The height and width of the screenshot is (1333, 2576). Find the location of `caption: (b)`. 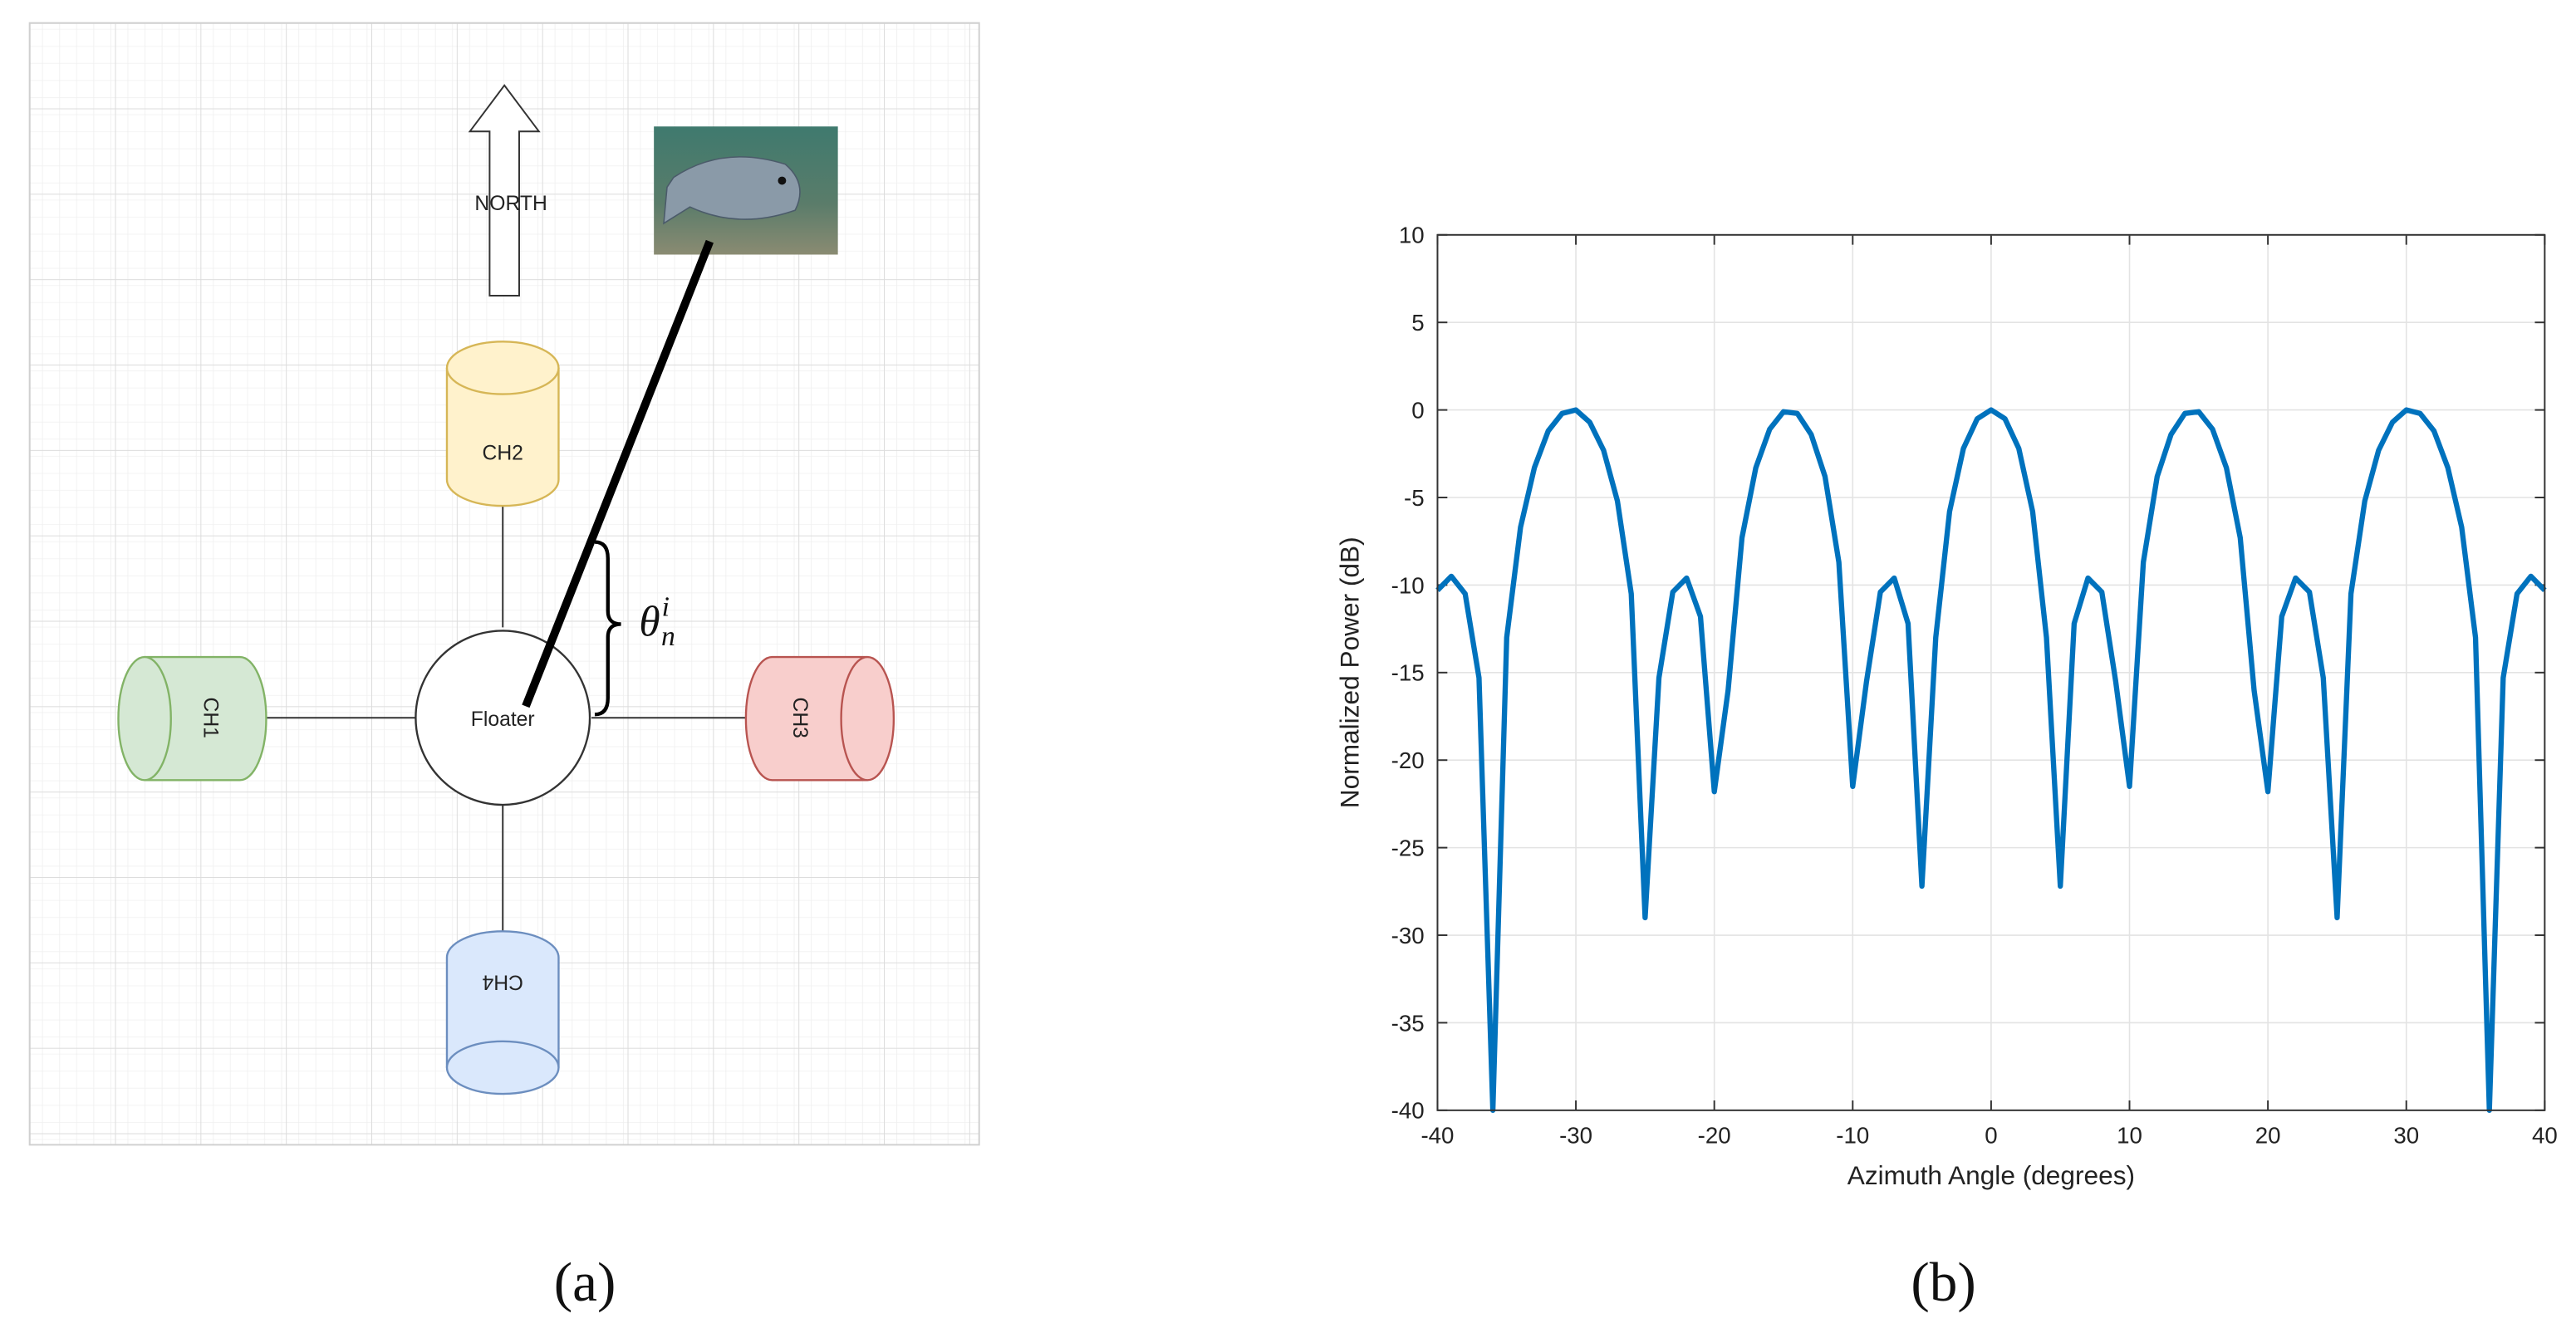

caption: (b) is located at coordinates (1943, 1282).